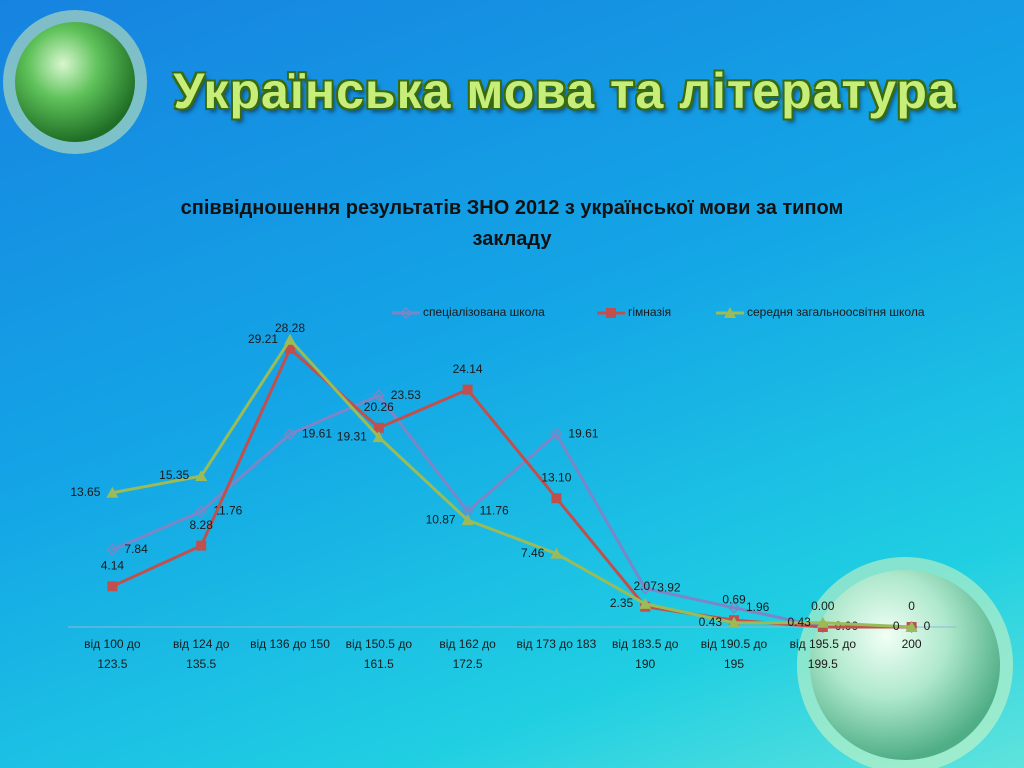 The image size is (1024, 768). What do you see at coordinates (467, 654) in the screenshot?
I see `x-tick-label: від 162 до 172.5` at bounding box center [467, 654].